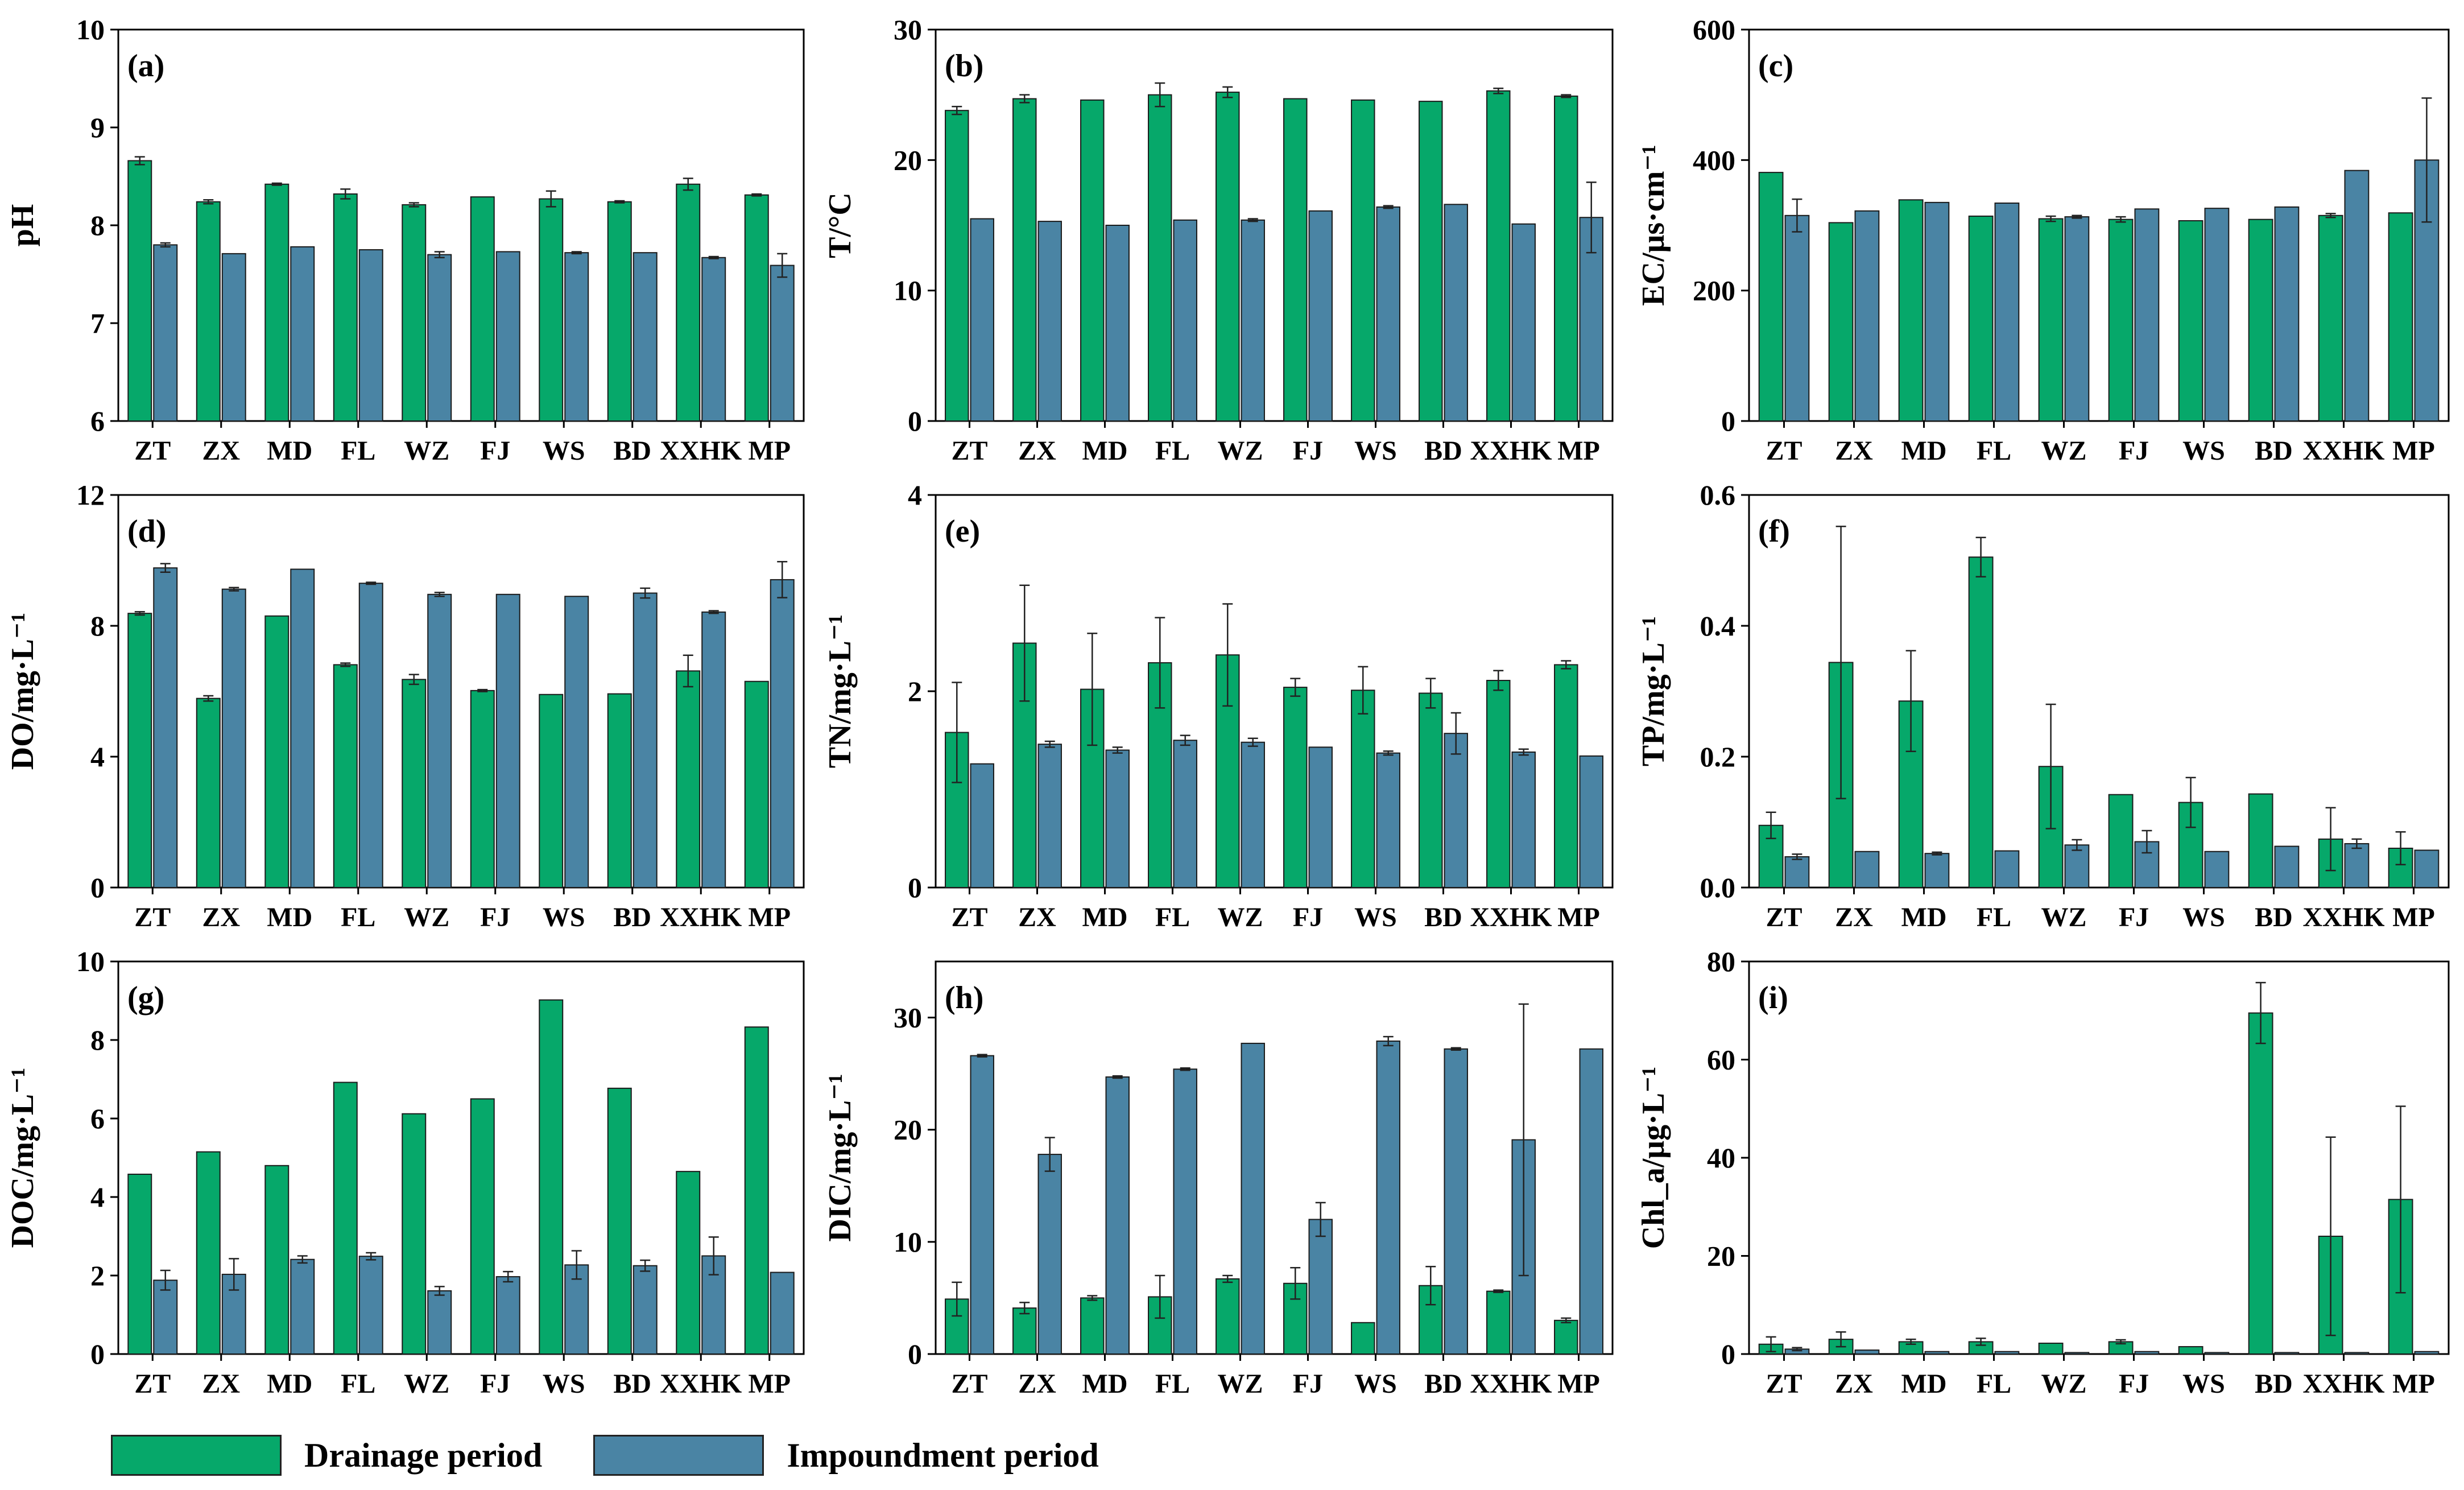 This screenshot has width=2464, height=1490. Describe the element at coordinates (1218, 240) in the screenshot. I see `chart-b: 0 10 20 30 T/°C (b) ZT ZX MD FL WZ FJ WS BD XXHK MP` at that location.